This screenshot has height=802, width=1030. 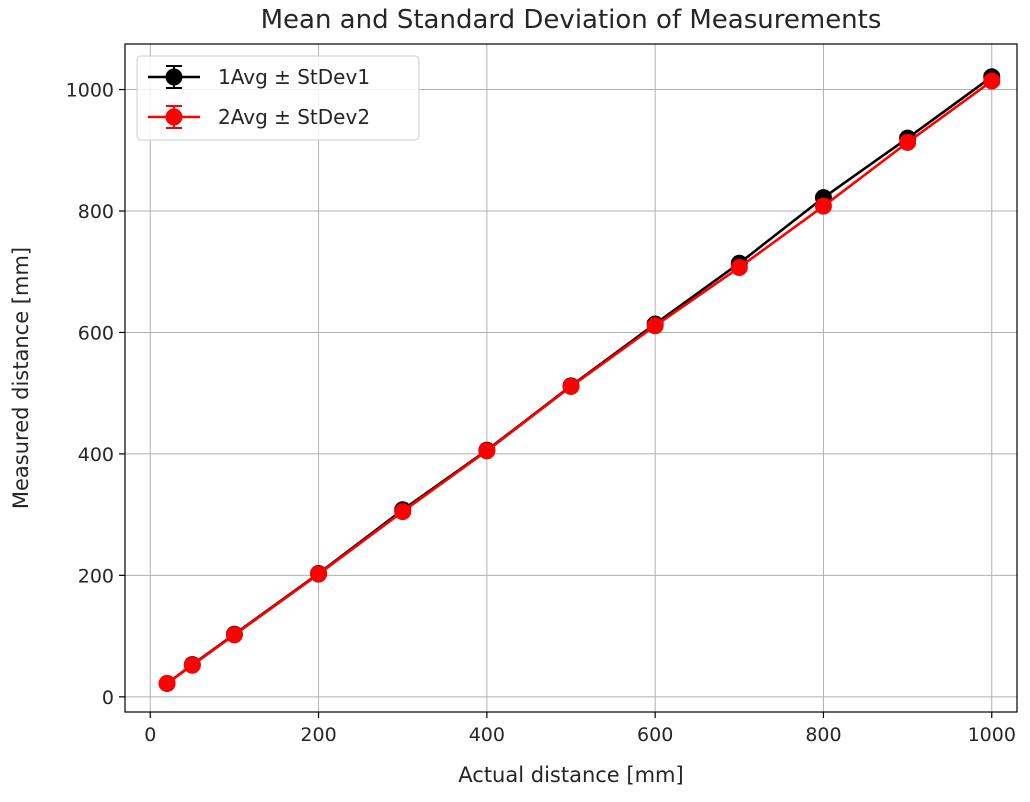 I want to click on y-tick-label: 200, so click(x=96, y=576).